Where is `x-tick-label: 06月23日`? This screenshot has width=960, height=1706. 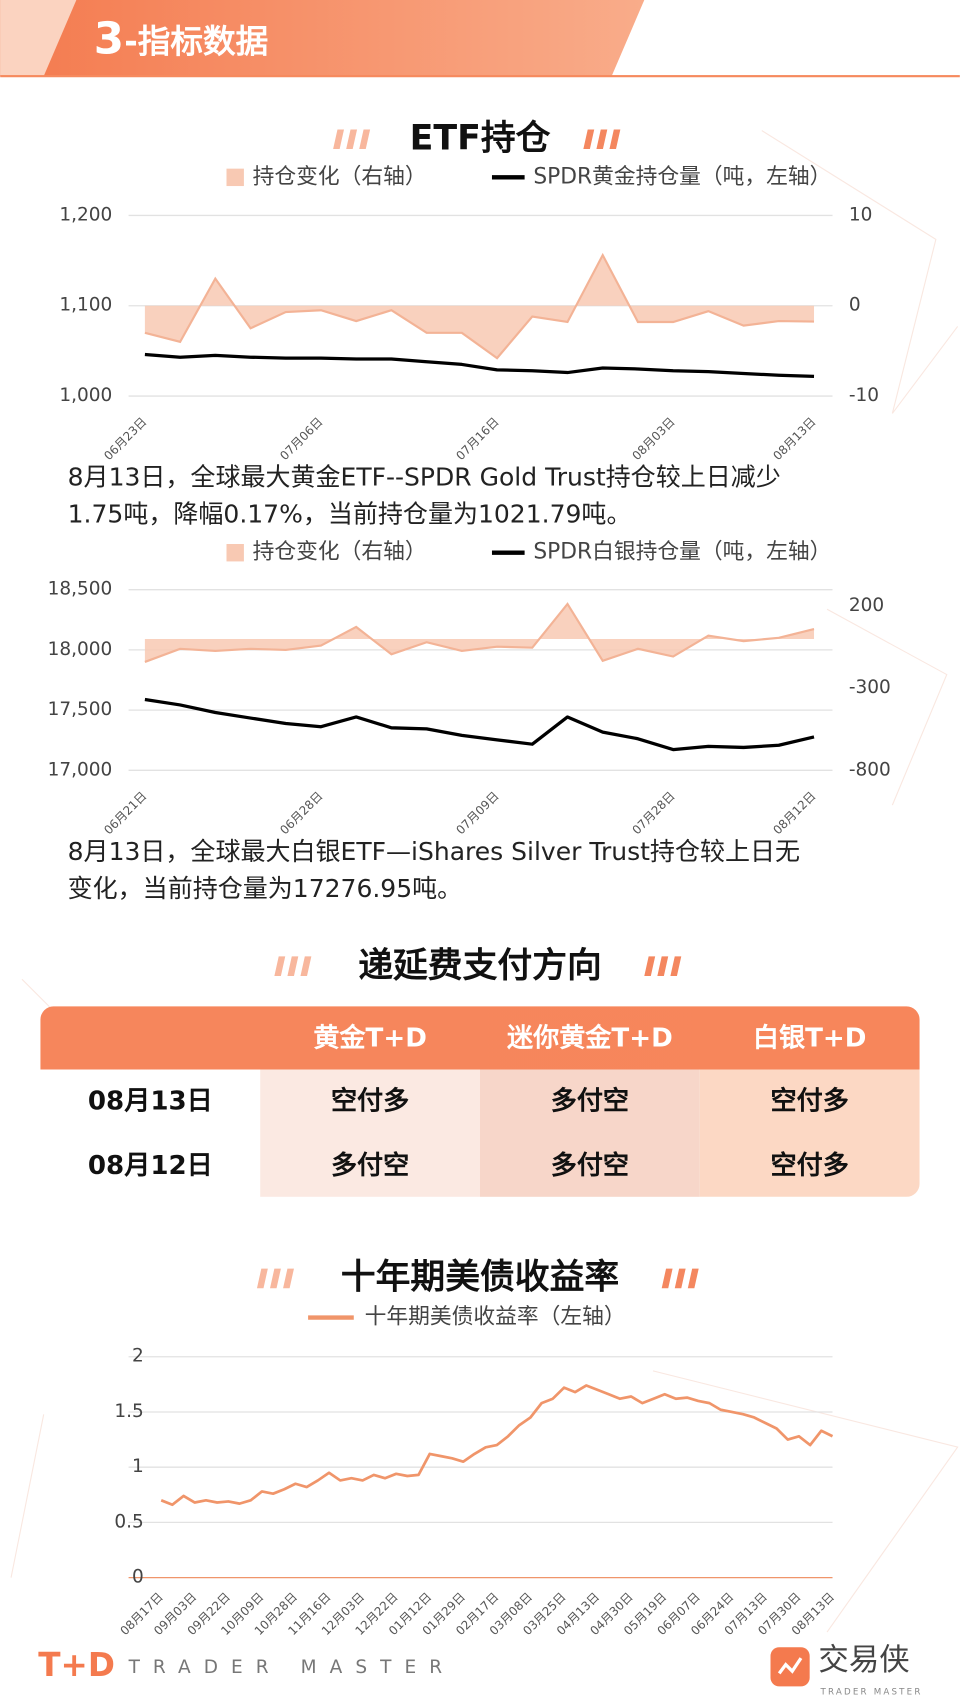
x-tick-label: 06月23日 is located at coordinates (125, 439).